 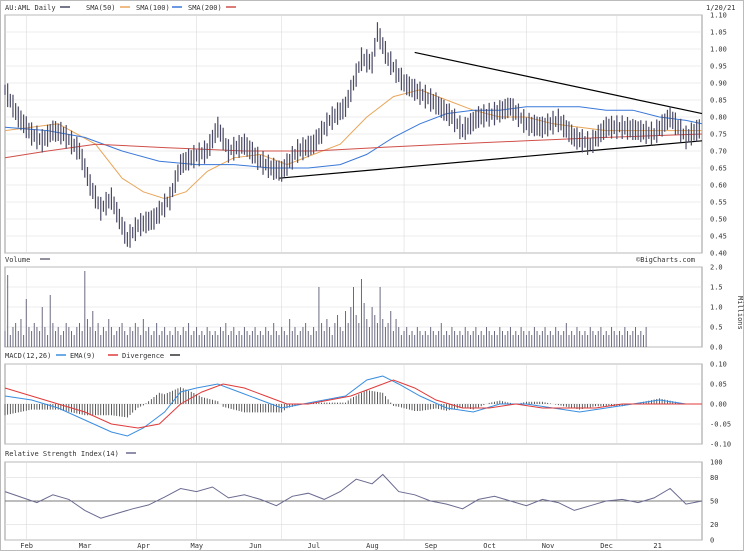 What do you see at coordinates (720, 425) in the screenshot?
I see `macd-y-tick-label: -0.05` at bounding box center [720, 425].